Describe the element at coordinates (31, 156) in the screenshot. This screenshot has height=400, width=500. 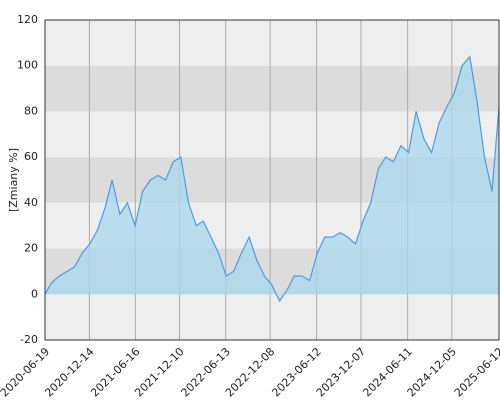
I see `y-tick-label: 60` at that location.